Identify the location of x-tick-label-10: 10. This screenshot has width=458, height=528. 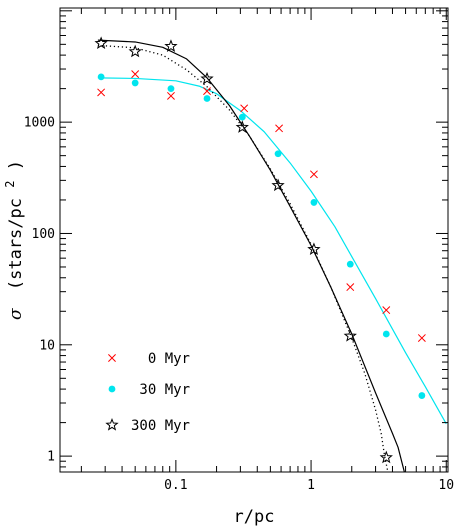
(446, 485).